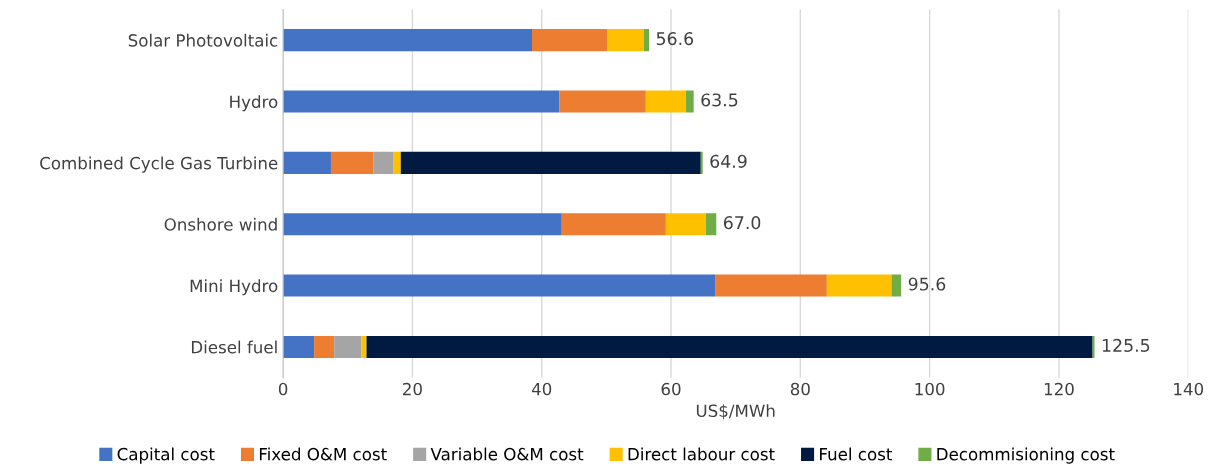 This screenshot has width=1215, height=472. I want to click on y-tick-label: Combined Cycle Gas Turbine, so click(159, 164).